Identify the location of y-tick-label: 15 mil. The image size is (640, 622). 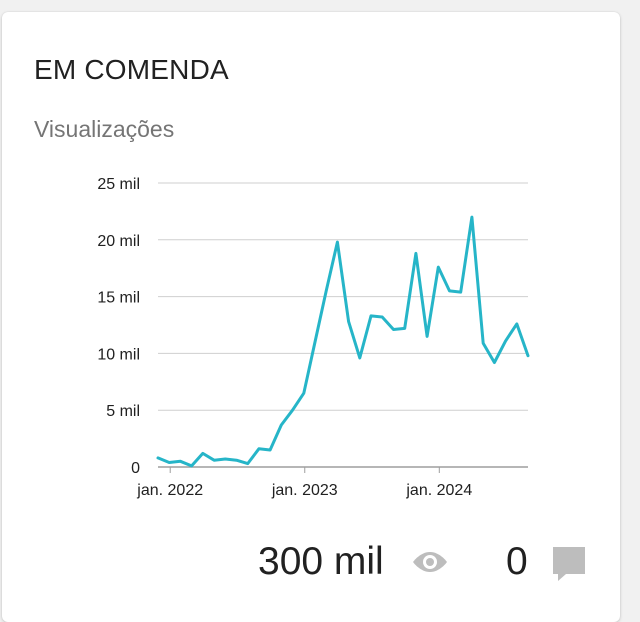
(118, 298).